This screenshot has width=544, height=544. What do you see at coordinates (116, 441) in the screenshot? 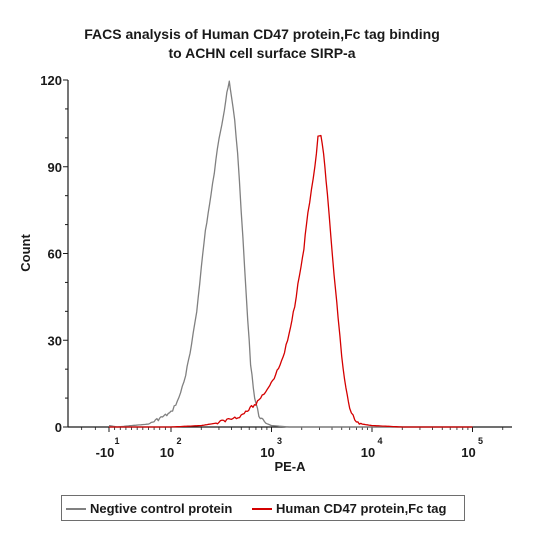
I see `x-tick-label-exponent: 1` at bounding box center [116, 441].